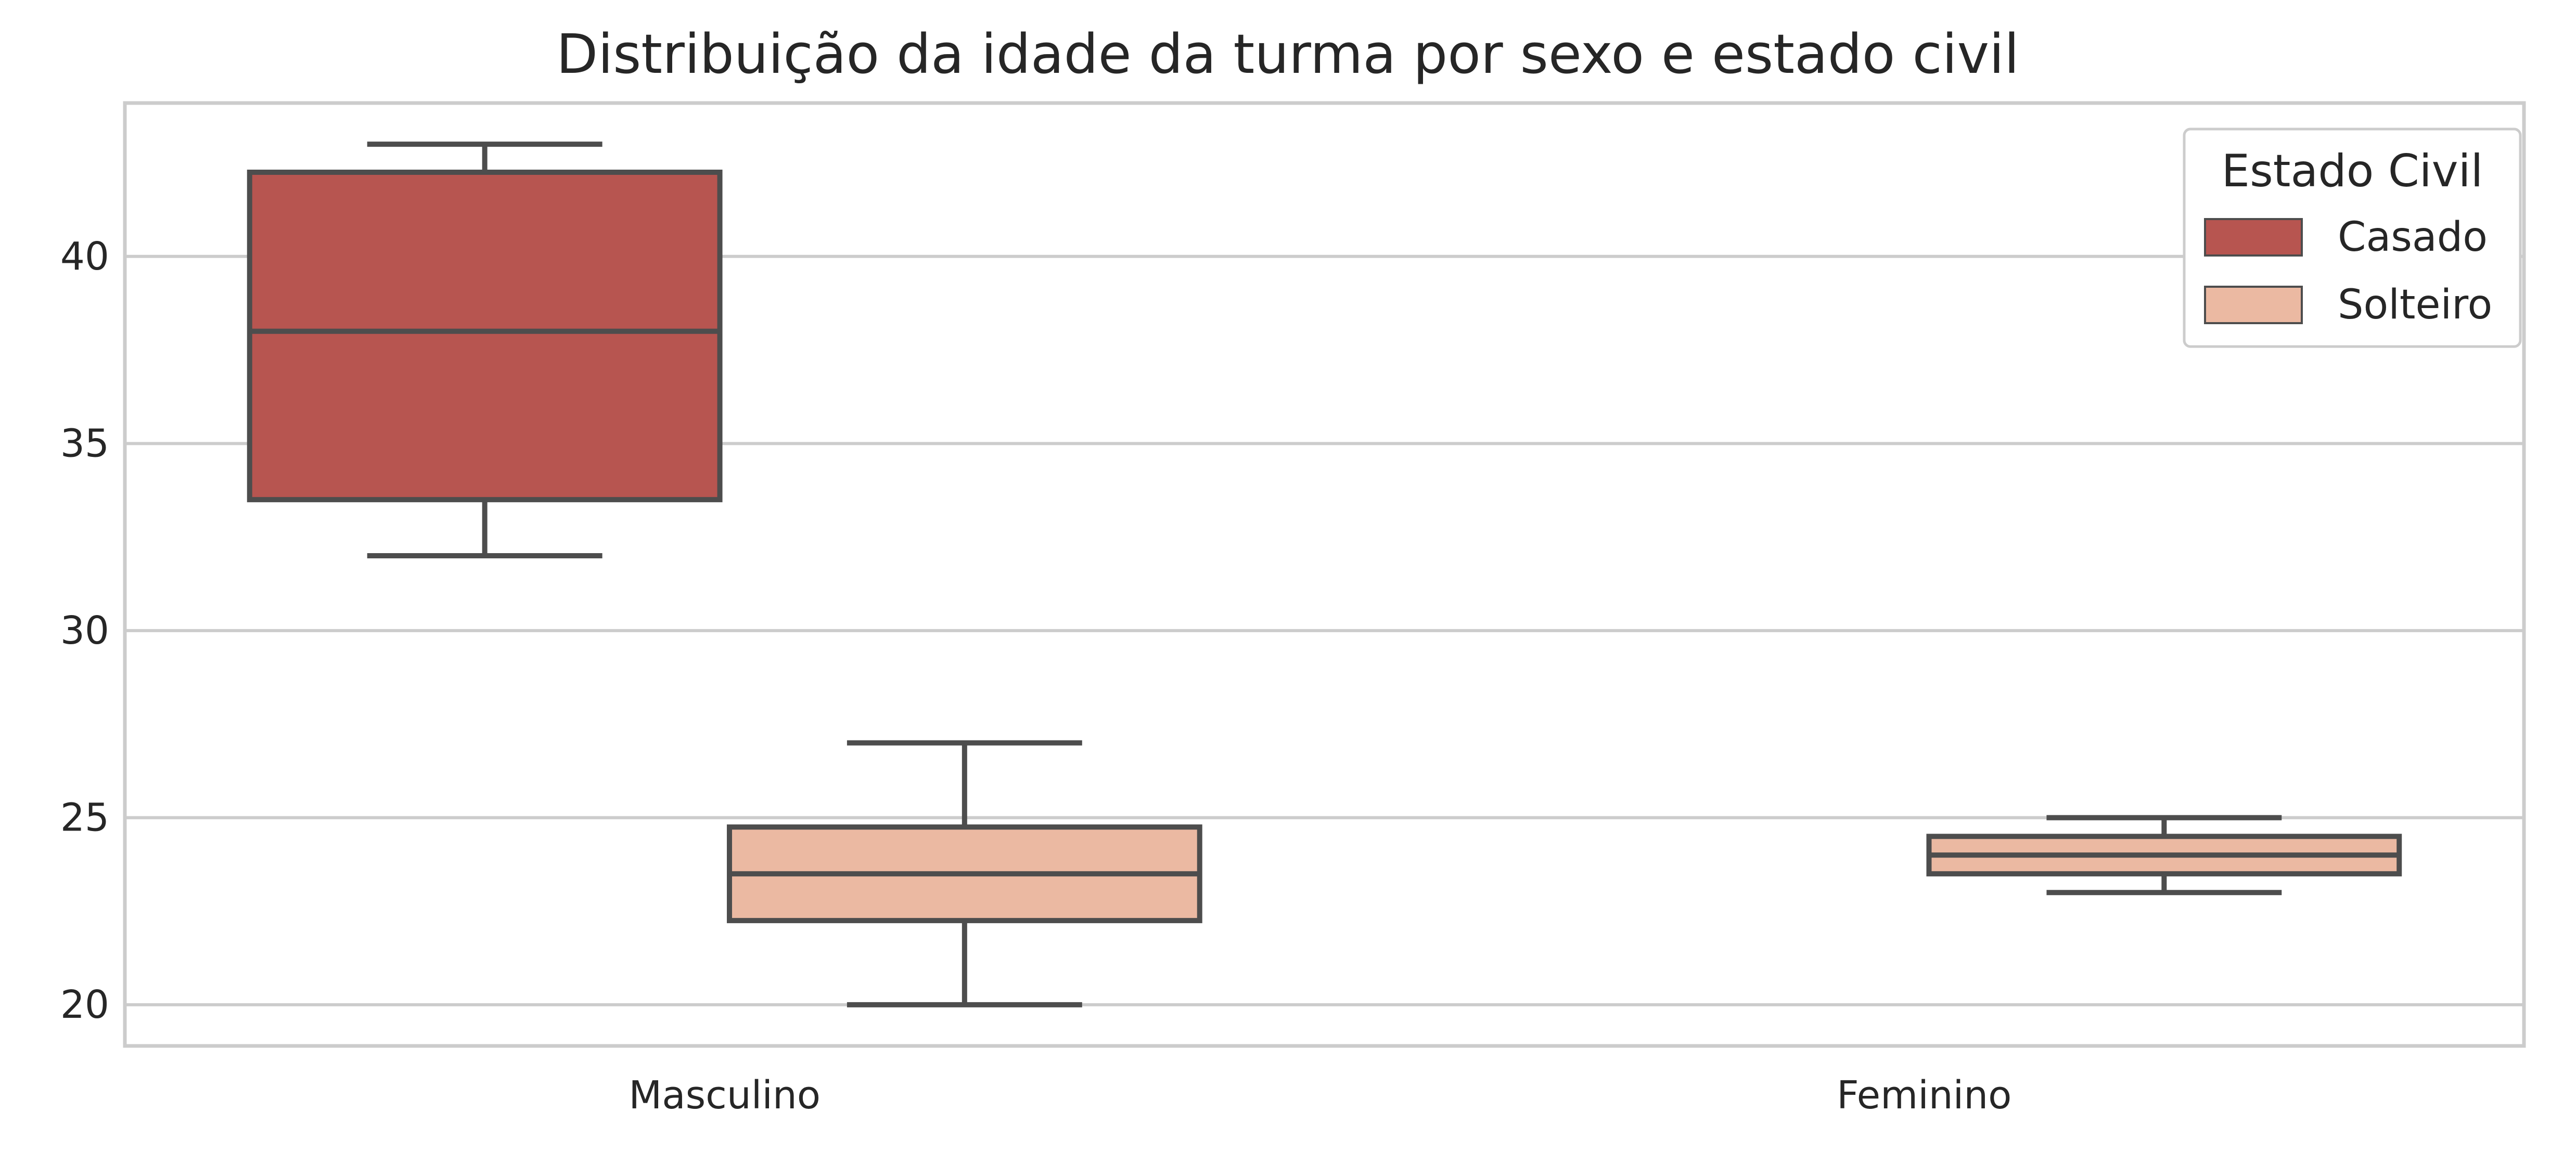  I want to click on box-solteiro-masculino, so click(964, 874).